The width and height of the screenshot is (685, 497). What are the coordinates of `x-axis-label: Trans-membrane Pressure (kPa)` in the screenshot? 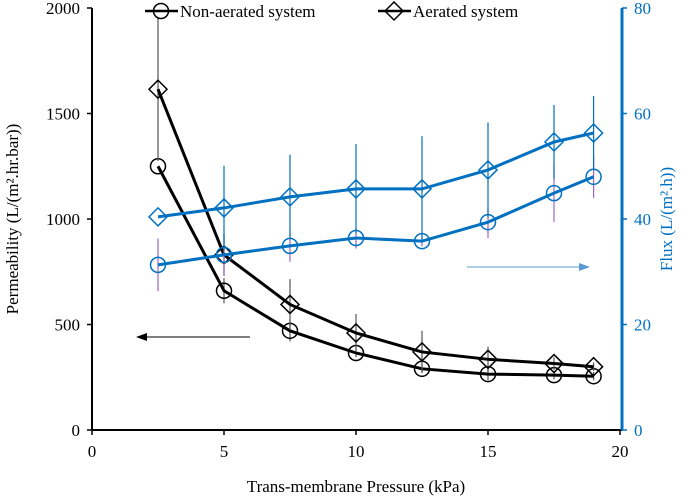 It's located at (356, 486).